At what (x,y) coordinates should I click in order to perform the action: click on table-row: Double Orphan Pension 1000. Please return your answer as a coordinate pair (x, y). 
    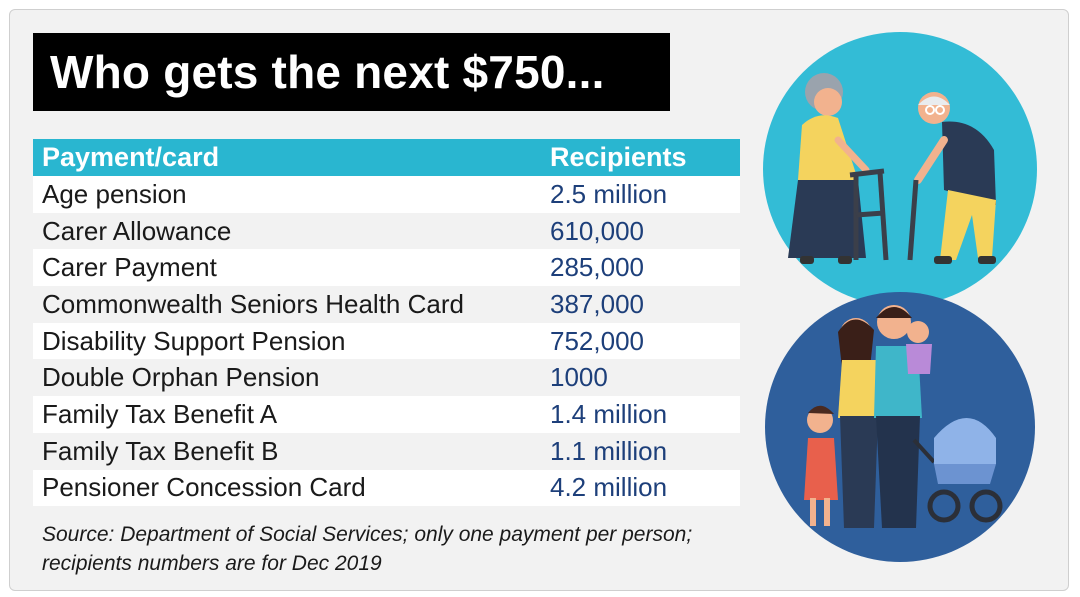
    Looking at the image, I should click on (386, 378).